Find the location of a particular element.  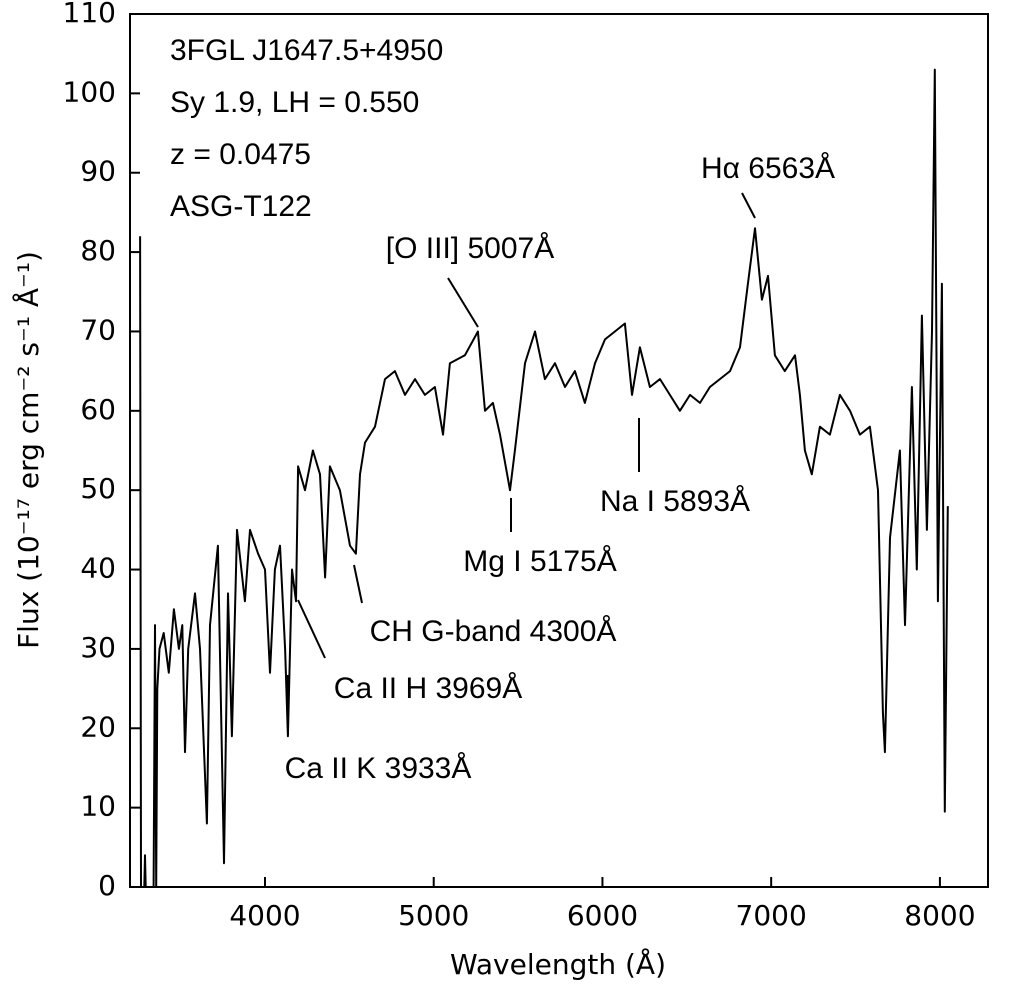

x-tick-label: 4000 is located at coordinates (264, 915).